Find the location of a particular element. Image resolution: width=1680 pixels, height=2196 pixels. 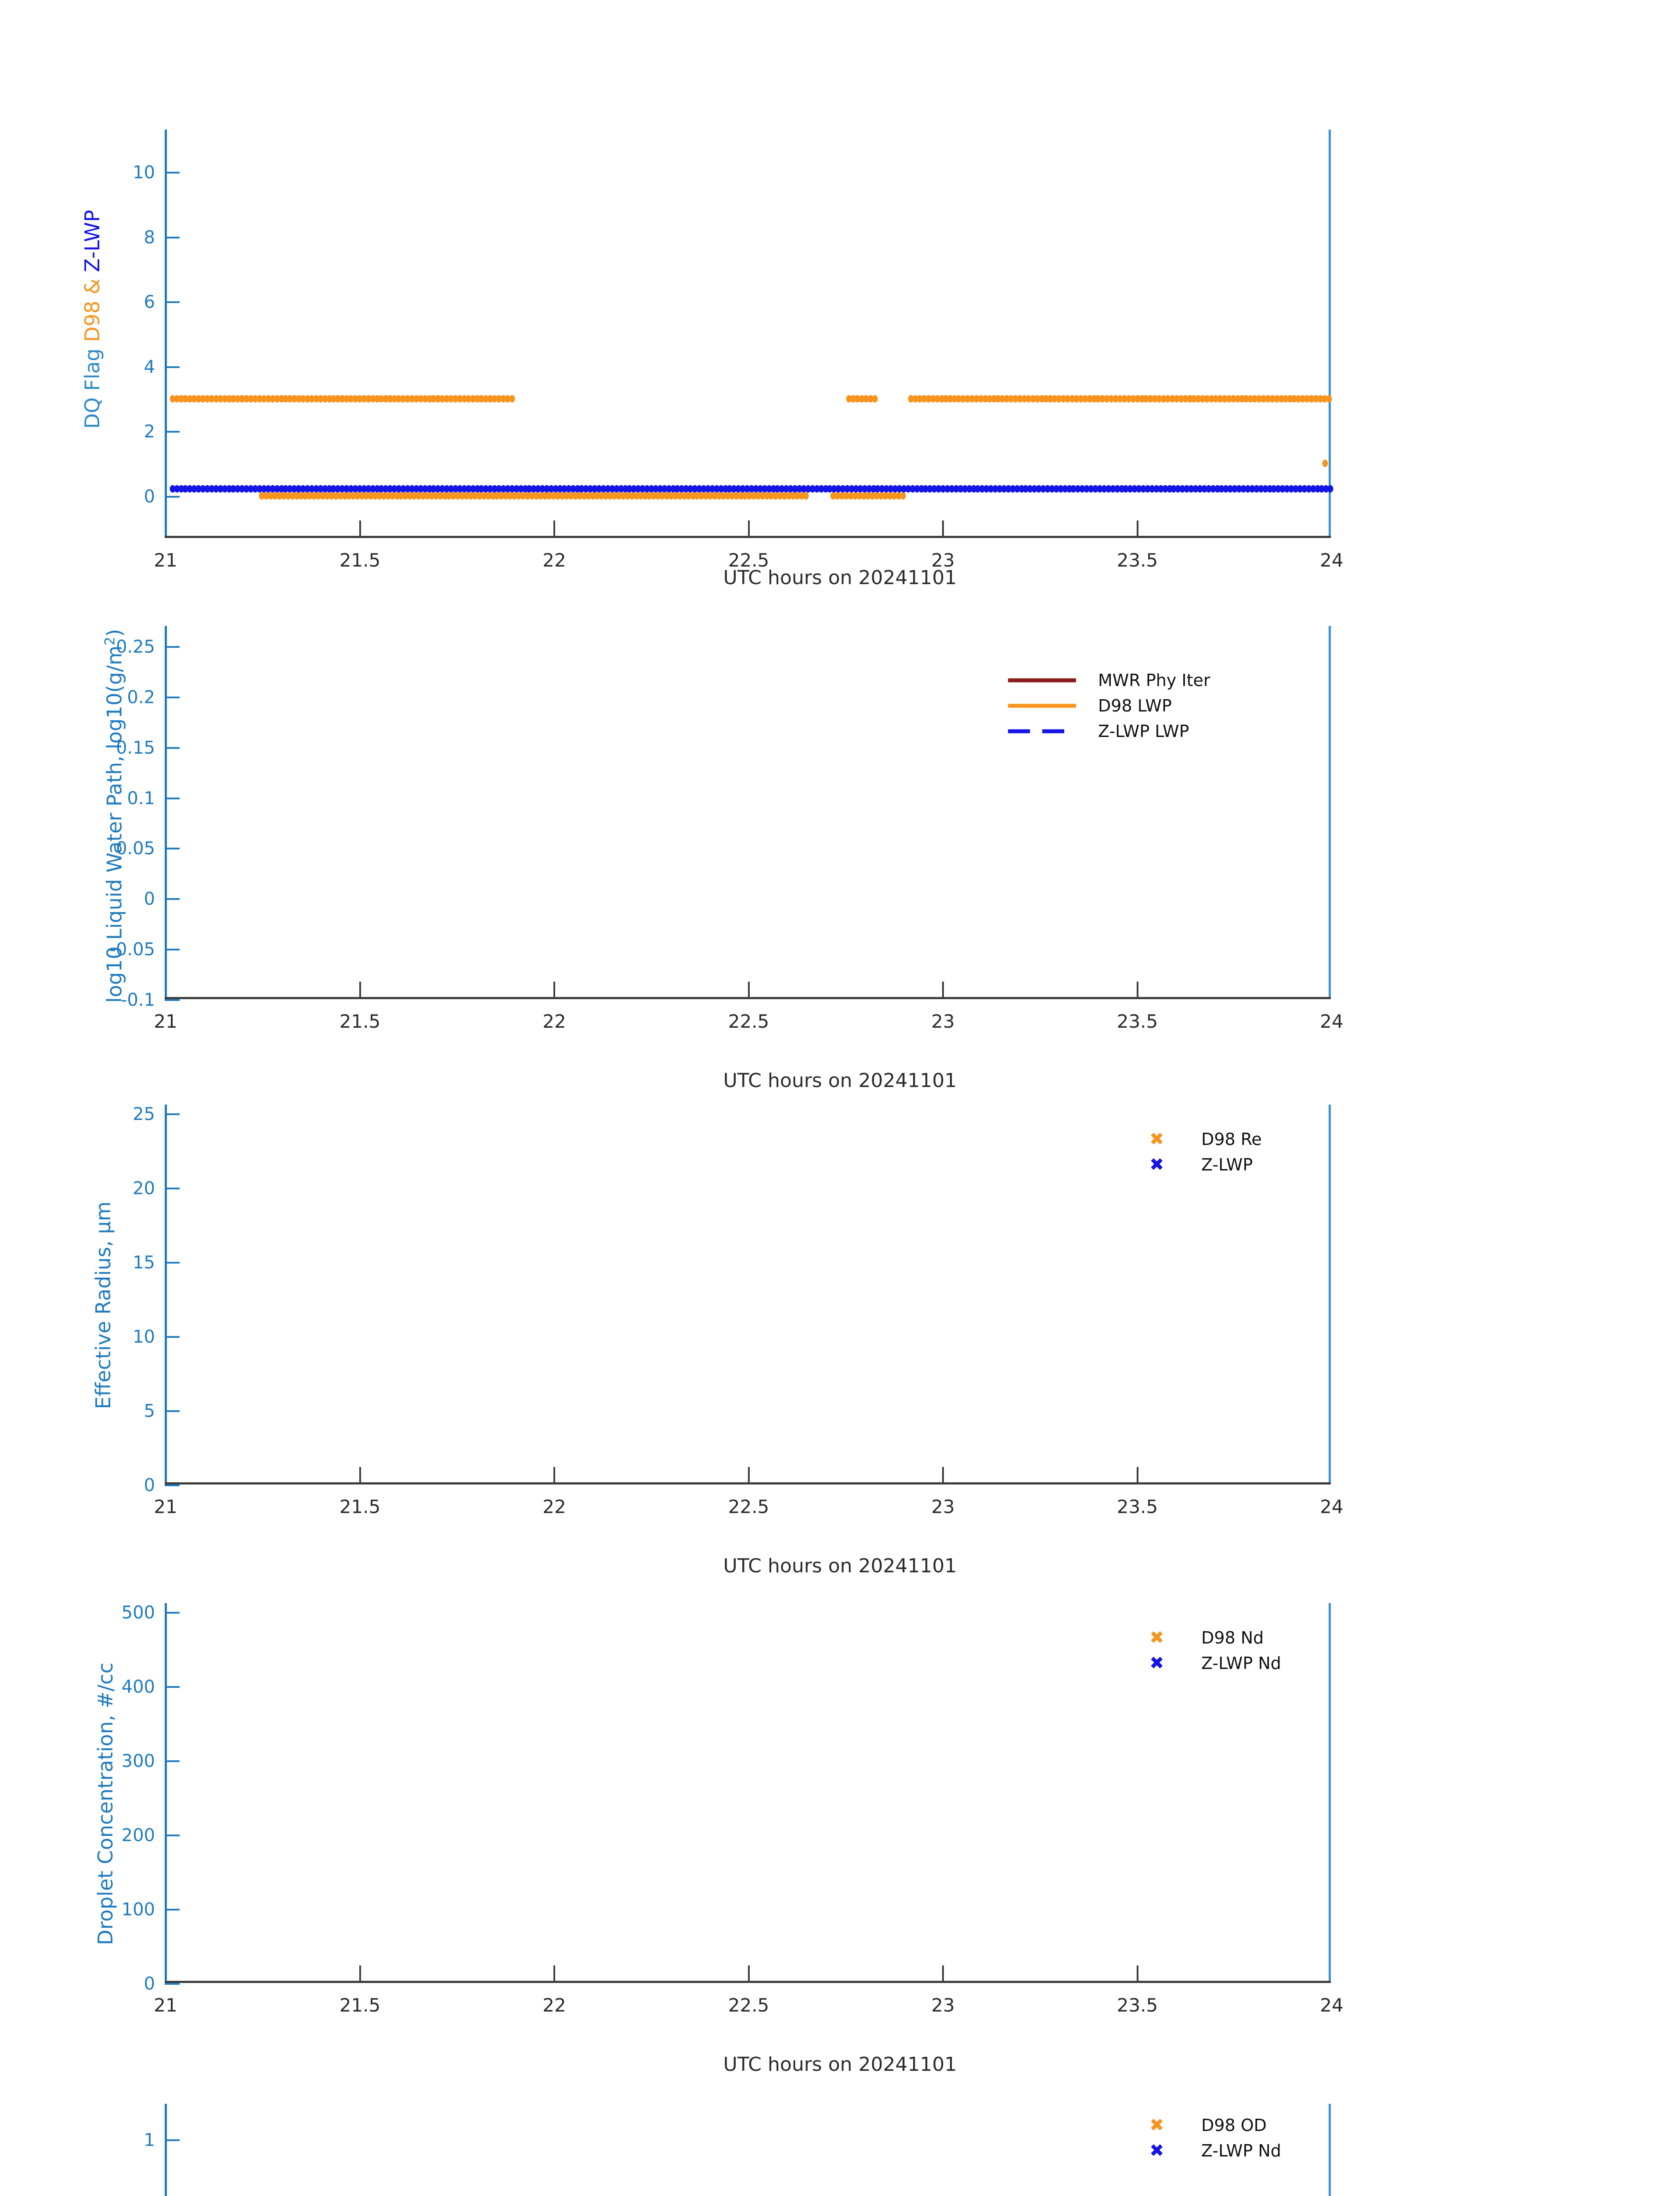

x-tick-label: 21.5 is located at coordinates (360, 1506).